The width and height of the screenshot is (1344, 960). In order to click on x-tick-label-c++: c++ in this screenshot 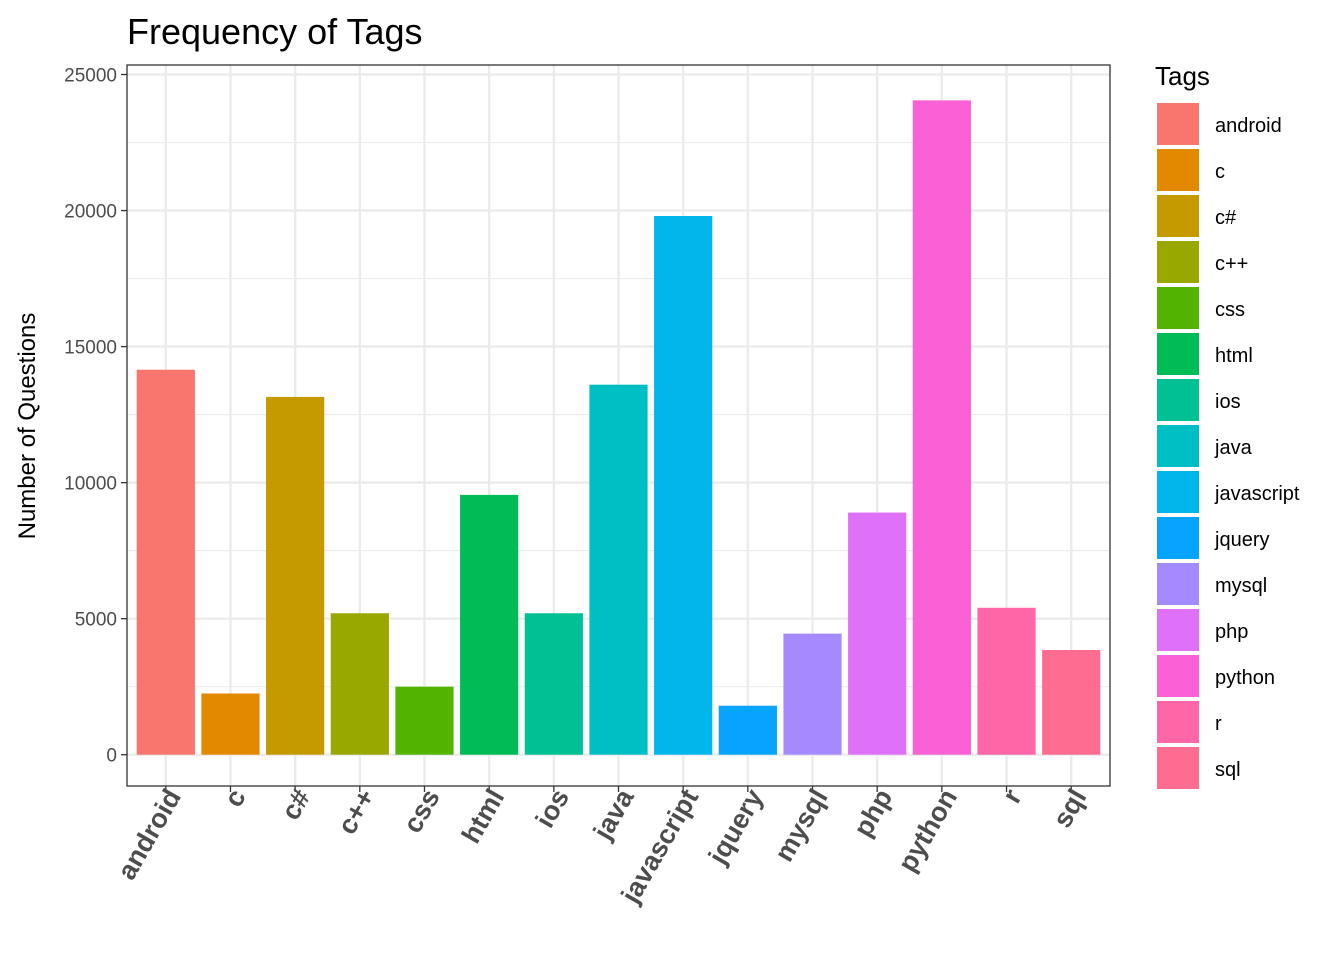, I will do `click(356, 811)`.